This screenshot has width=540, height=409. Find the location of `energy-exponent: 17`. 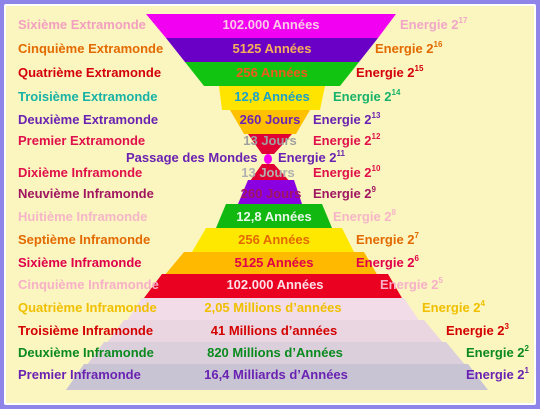

energy-exponent: 17 is located at coordinates (463, 20).